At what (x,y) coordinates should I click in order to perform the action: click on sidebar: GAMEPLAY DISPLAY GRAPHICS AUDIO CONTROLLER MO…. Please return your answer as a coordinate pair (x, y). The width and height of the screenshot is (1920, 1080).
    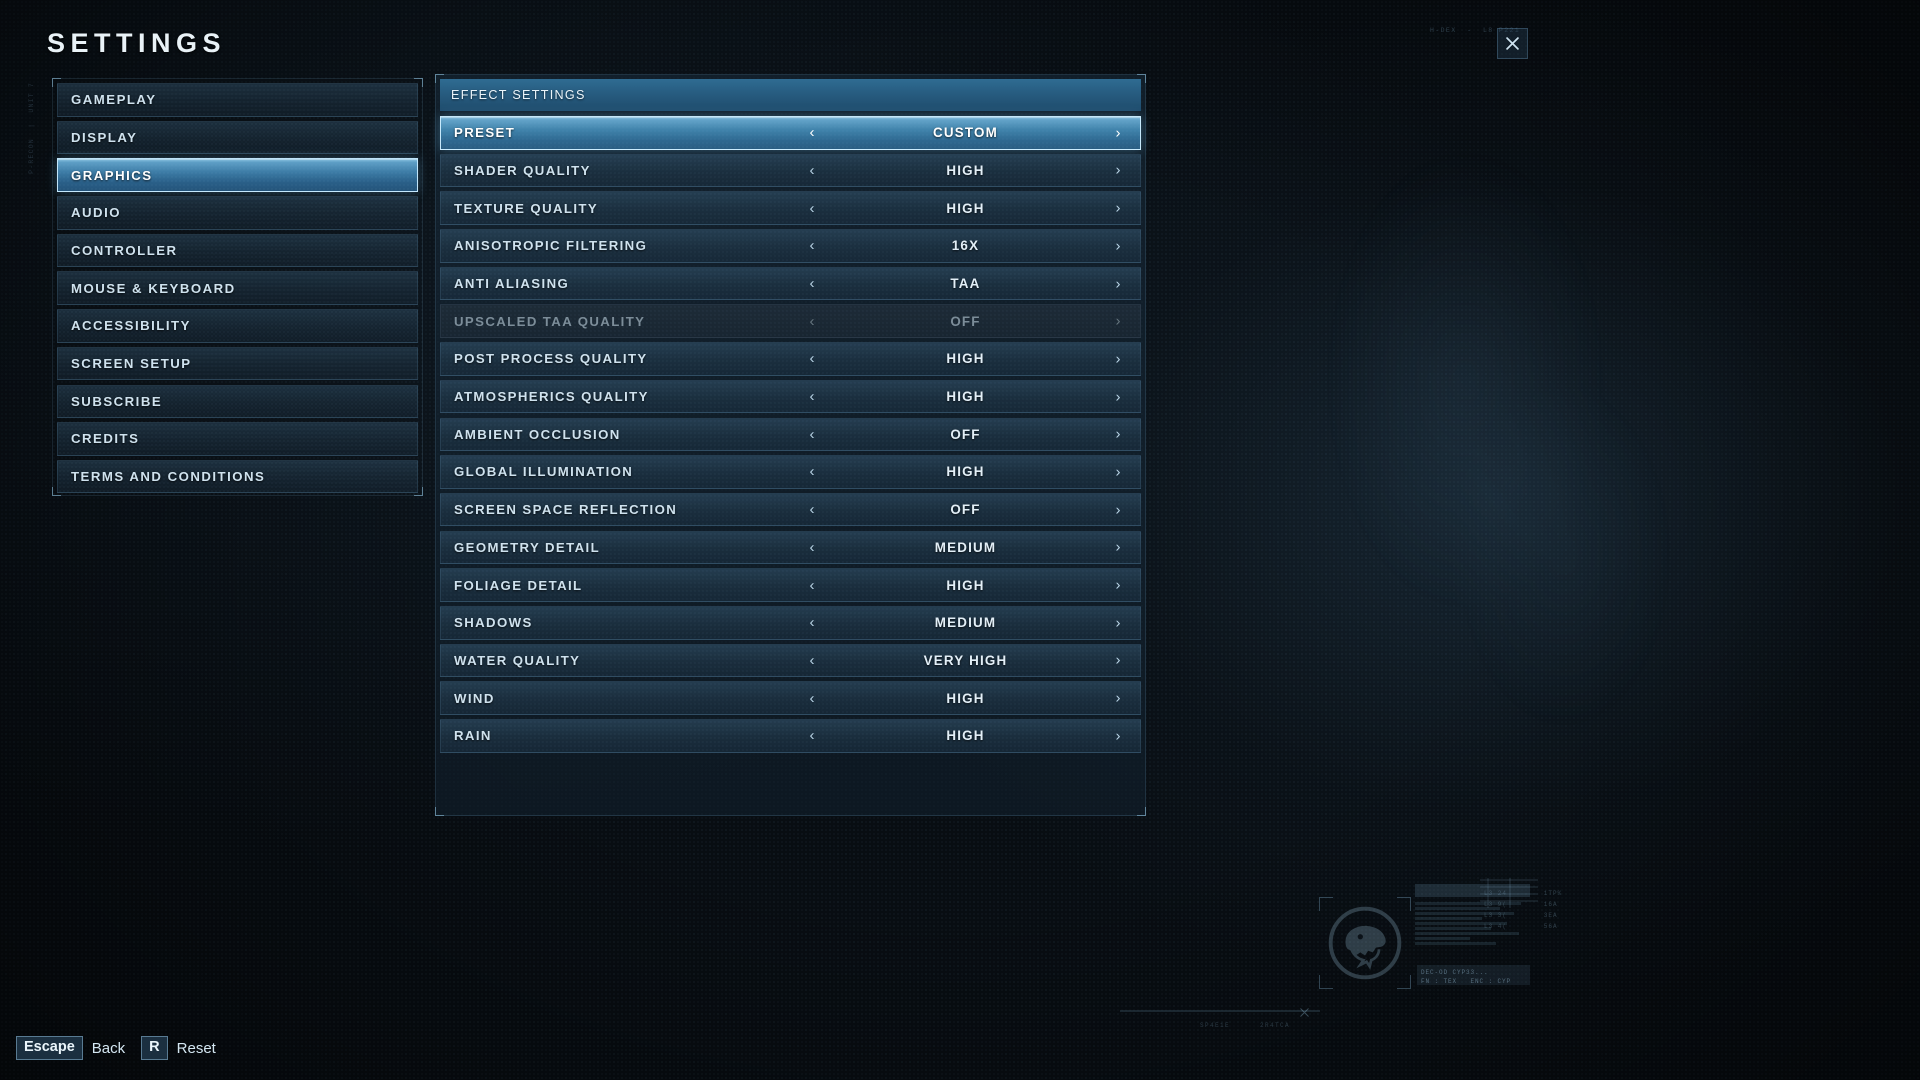
    Looking at the image, I should click on (237, 287).